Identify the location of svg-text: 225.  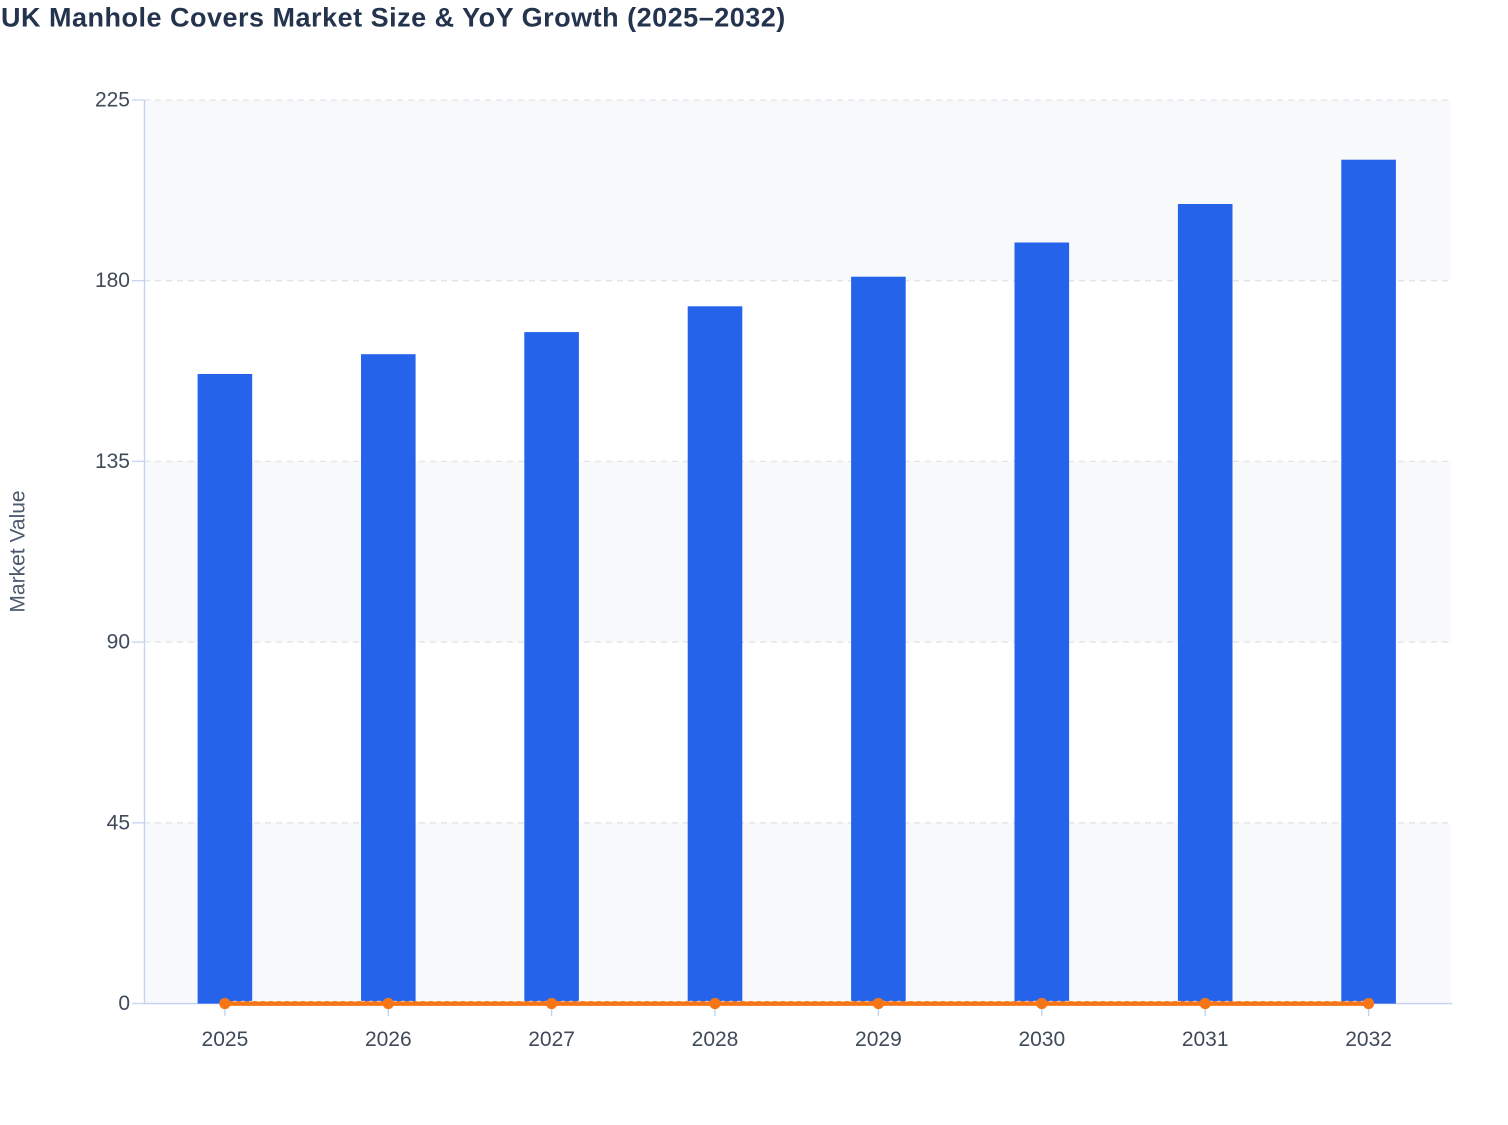
(112, 100).